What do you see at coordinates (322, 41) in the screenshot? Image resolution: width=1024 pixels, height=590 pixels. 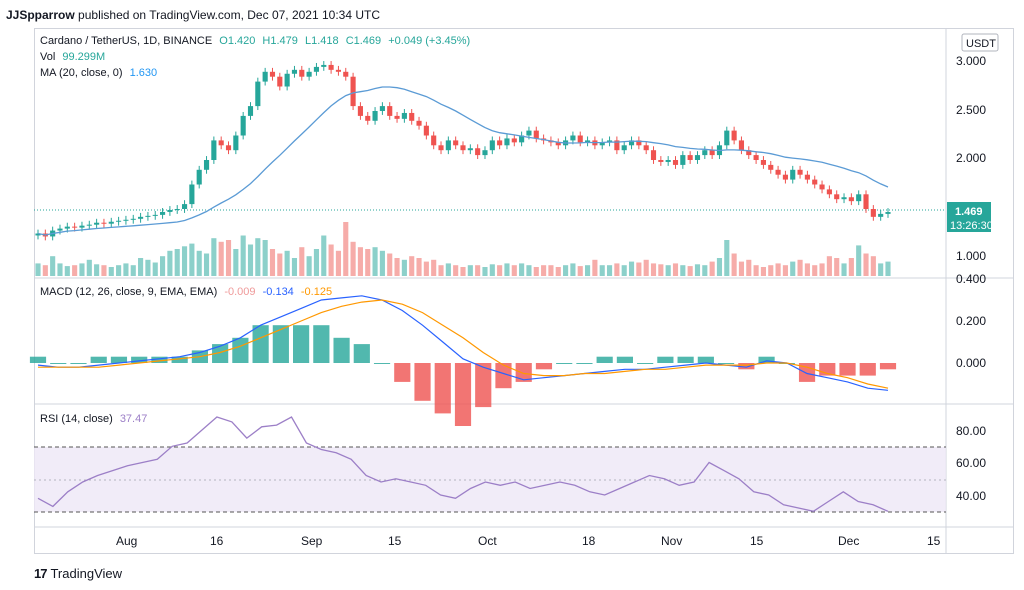 I see `ohlc-low: L1.418` at bounding box center [322, 41].